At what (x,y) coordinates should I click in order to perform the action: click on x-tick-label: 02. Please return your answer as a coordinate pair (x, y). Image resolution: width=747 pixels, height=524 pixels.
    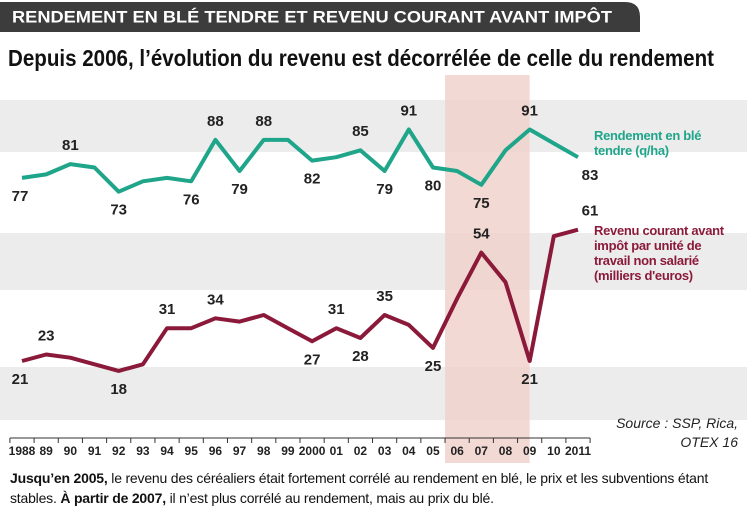
    Looking at the image, I should click on (361, 451).